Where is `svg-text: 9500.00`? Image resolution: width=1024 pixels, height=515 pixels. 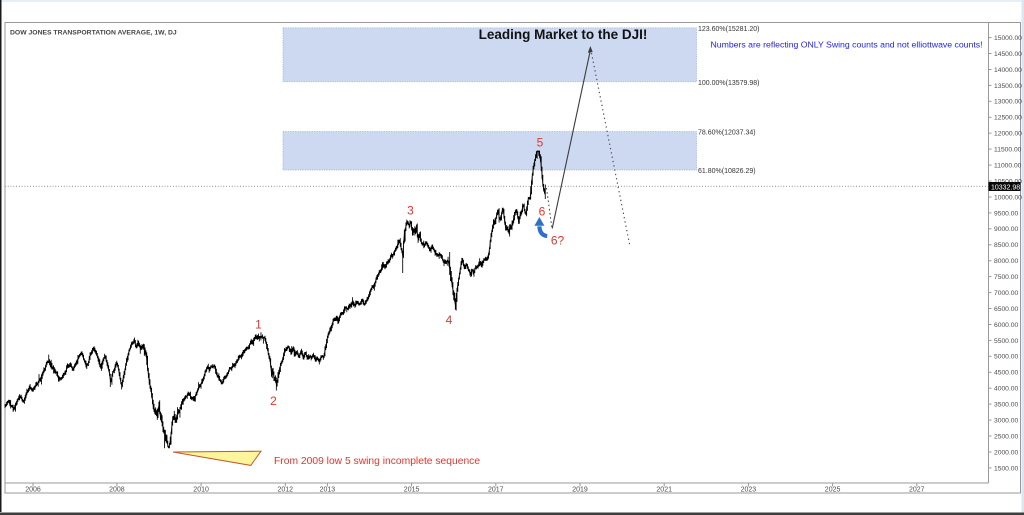 svg-text: 9500.00 is located at coordinates (1006, 213).